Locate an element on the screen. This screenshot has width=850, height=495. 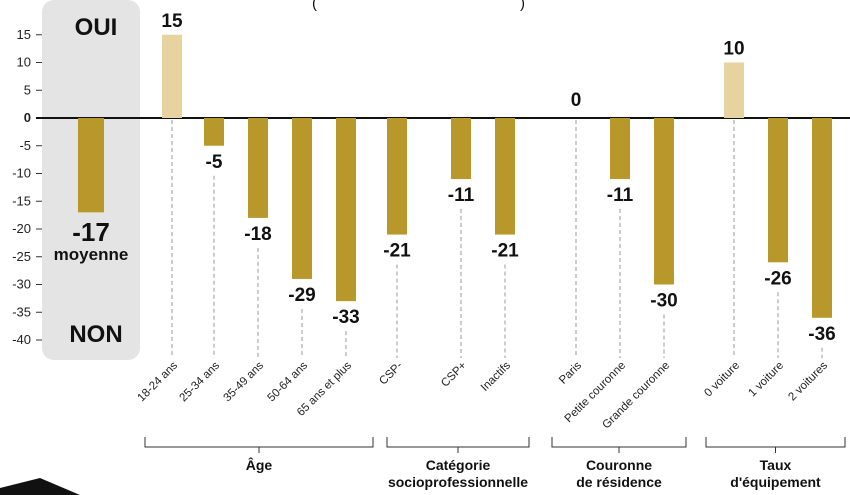
bar-value-label: -33 is located at coordinates (345, 317).